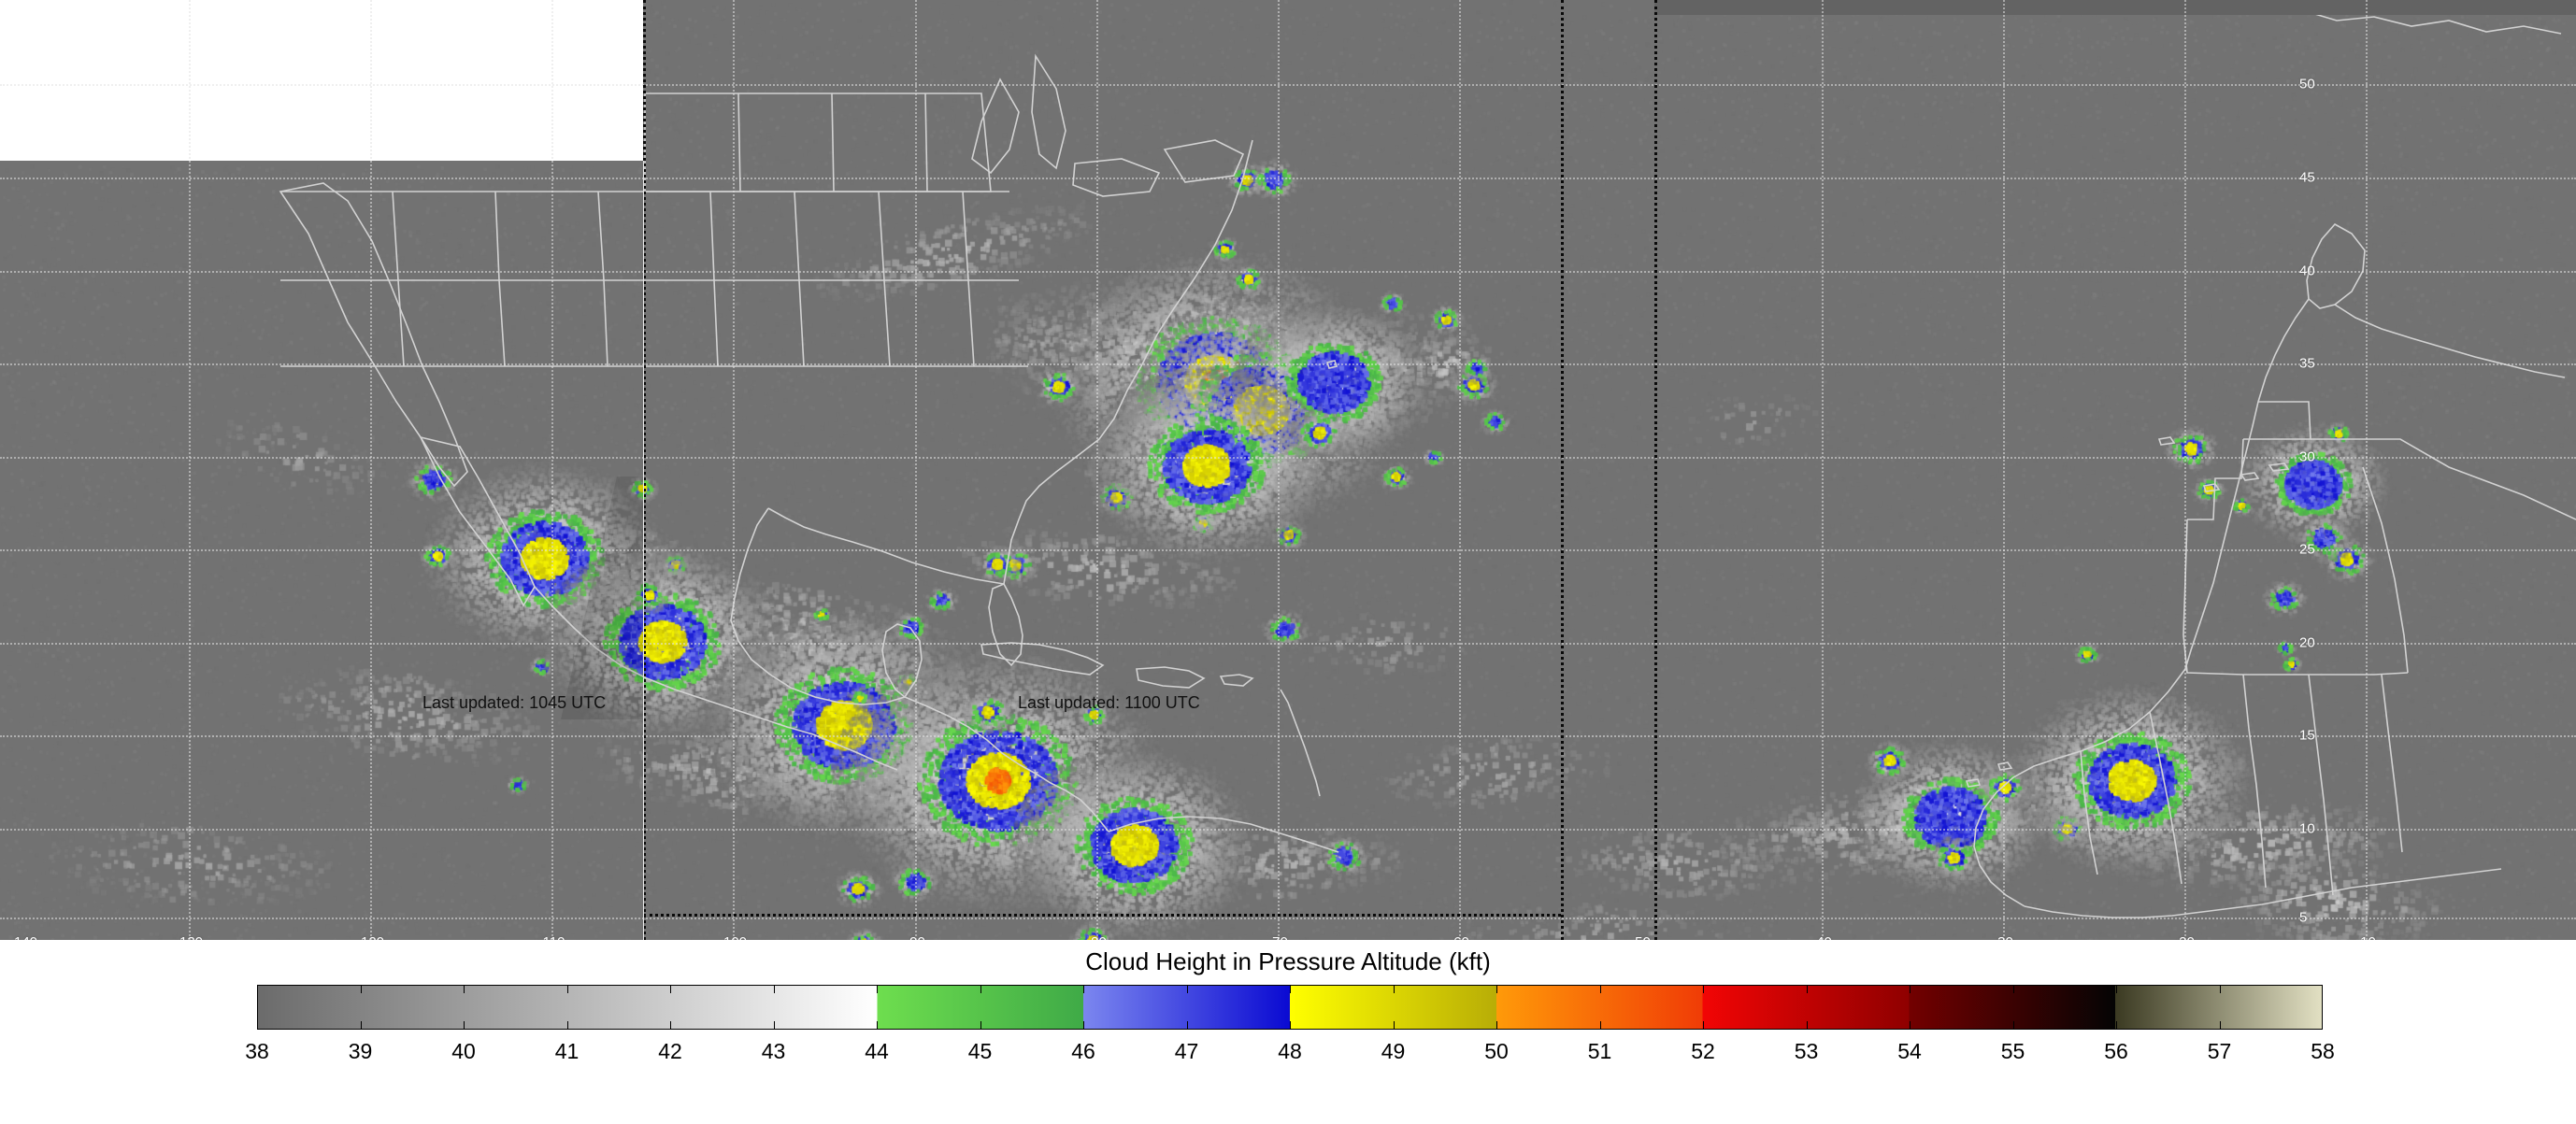 Image resolution: width=2576 pixels, height=1124 pixels. Describe the element at coordinates (1102, 916) in the screenshot. I see `panel-separator-south` at that location.